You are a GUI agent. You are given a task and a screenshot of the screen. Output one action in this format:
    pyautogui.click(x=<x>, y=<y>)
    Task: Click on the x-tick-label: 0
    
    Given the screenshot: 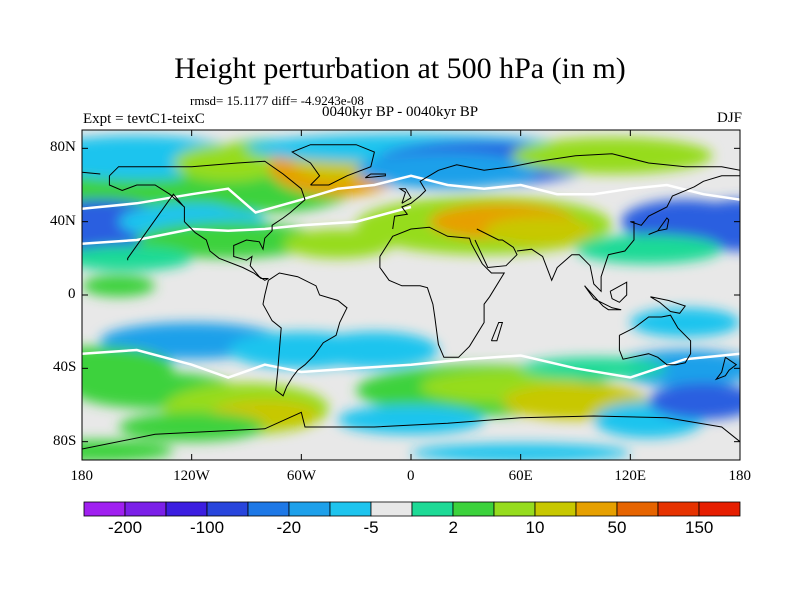 What is the action you would take?
    pyautogui.click(x=411, y=476)
    